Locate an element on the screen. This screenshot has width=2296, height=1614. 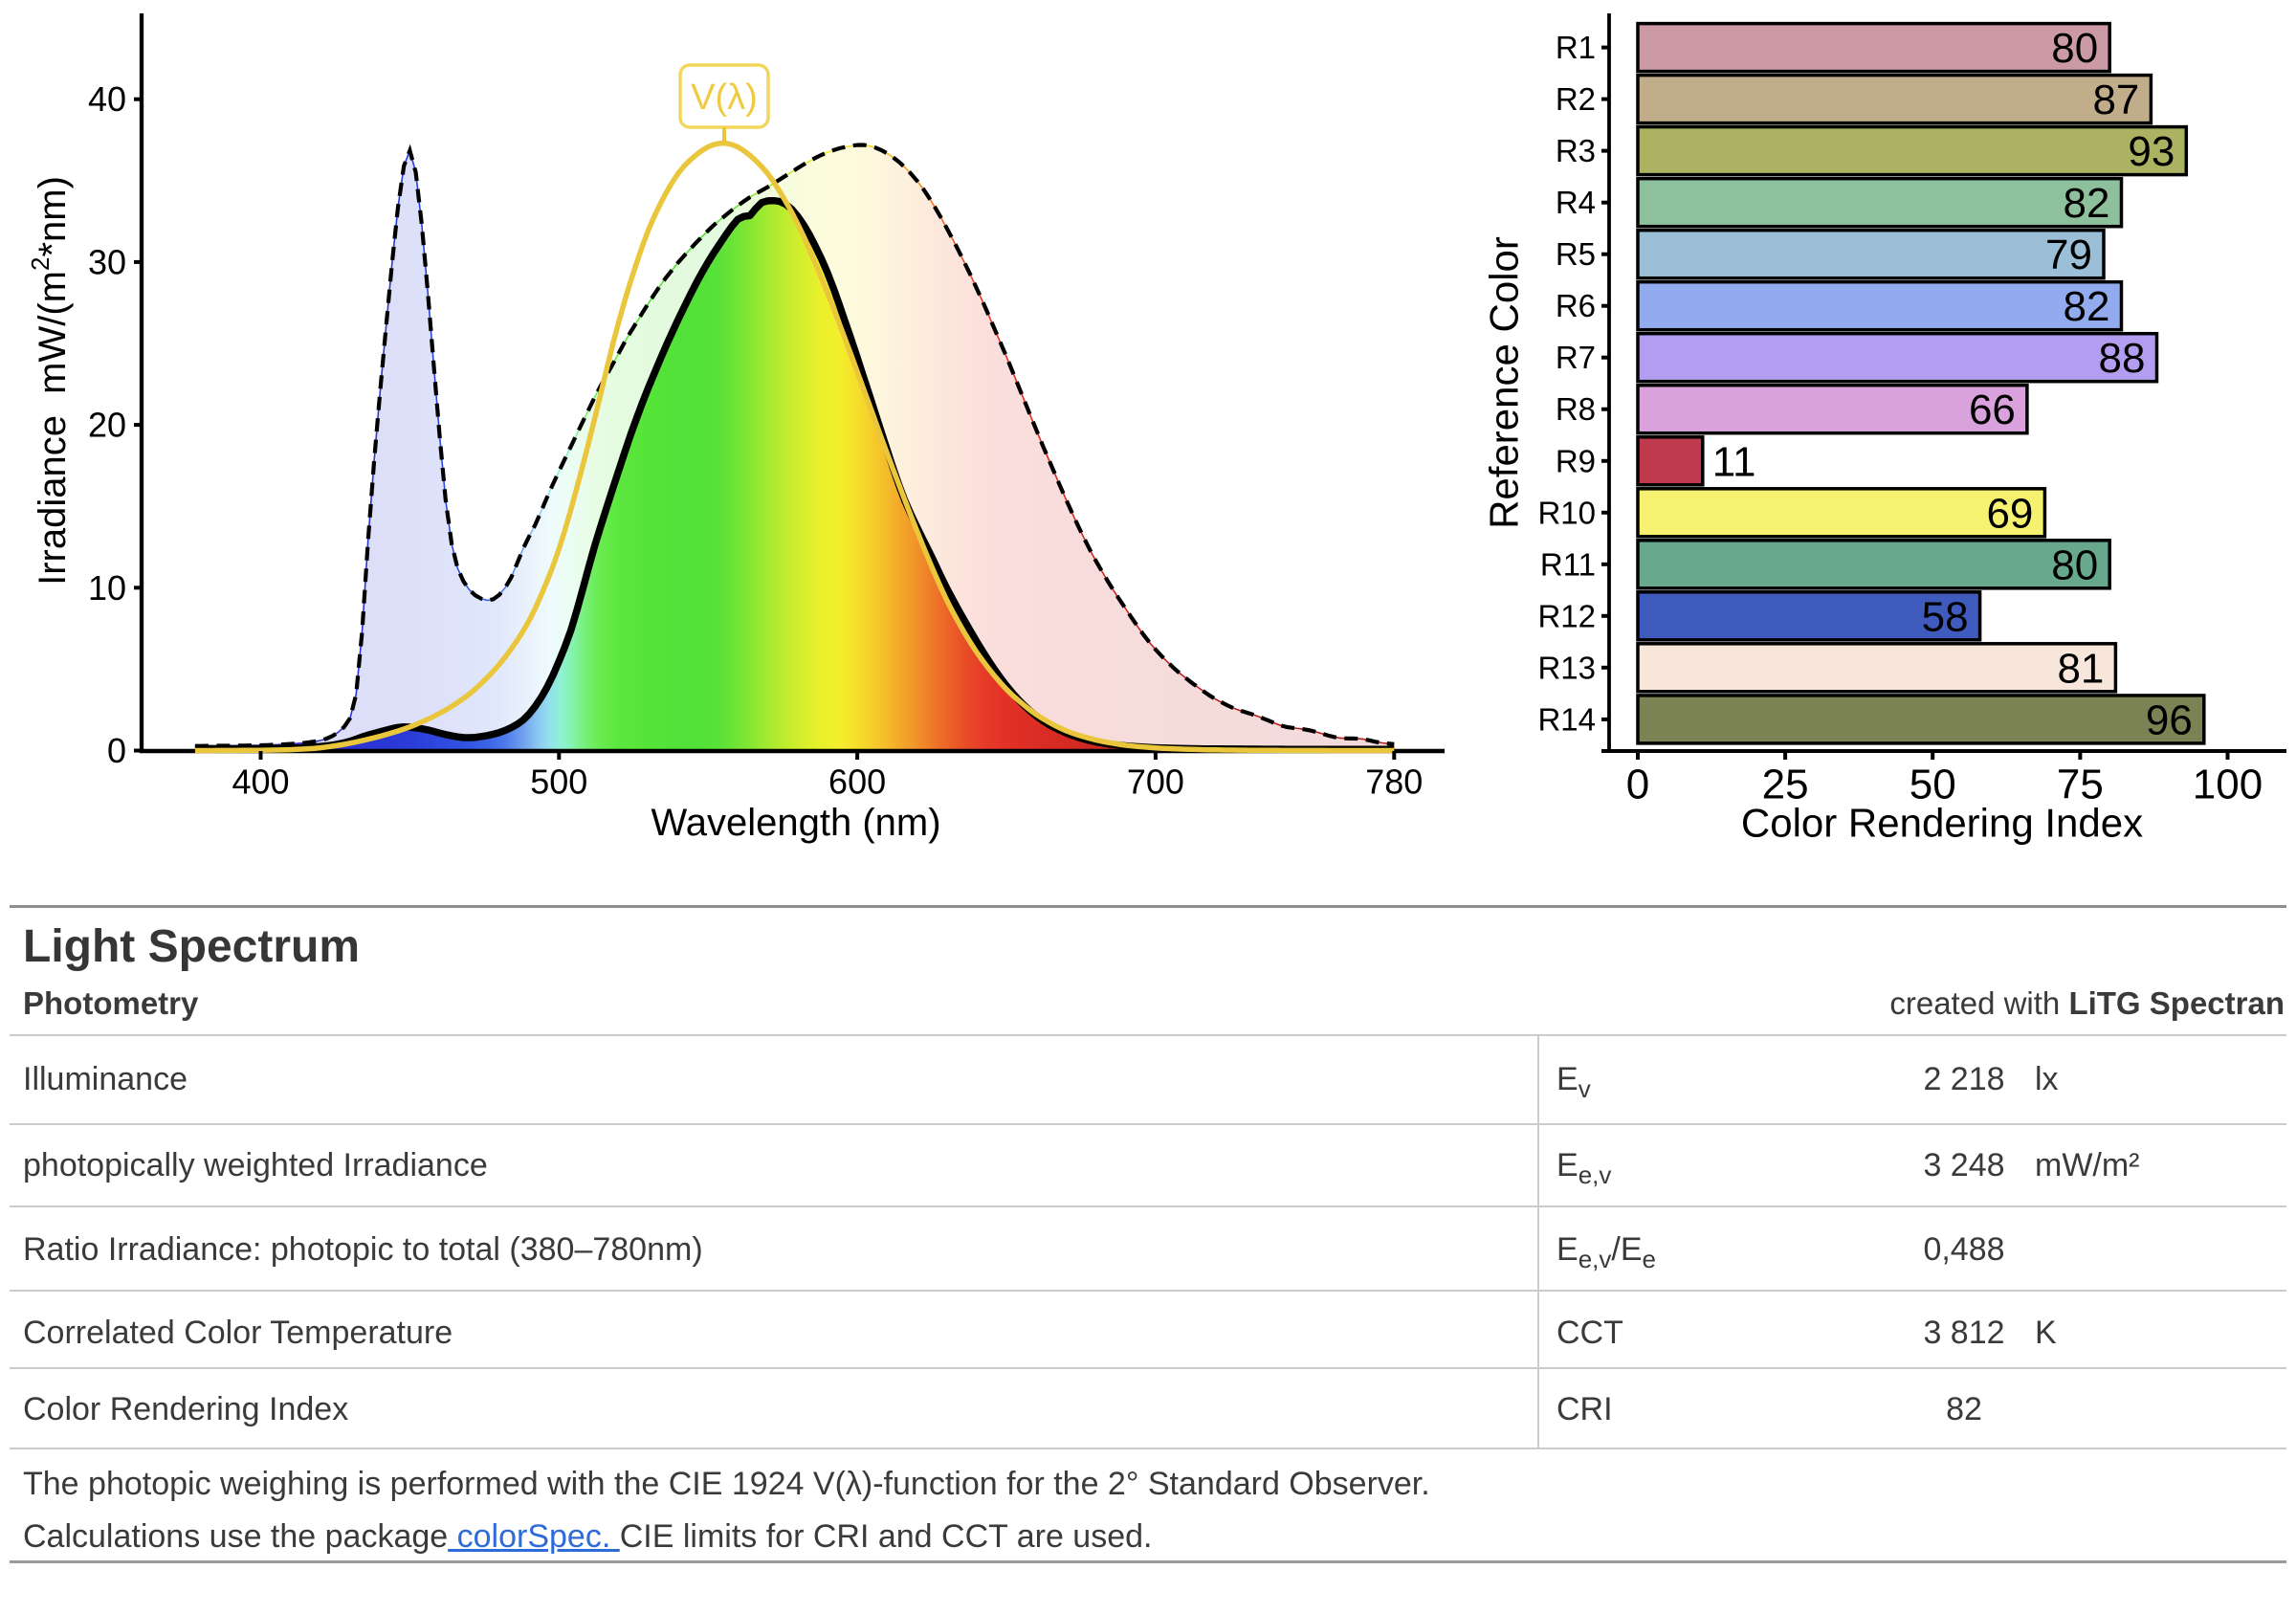
svg-text: 30 is located at coordinates (107, 261).